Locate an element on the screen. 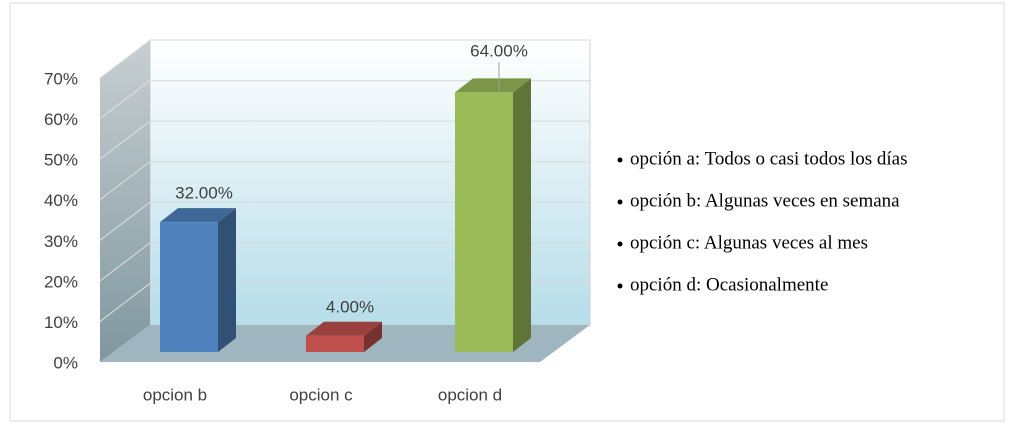 This screenshot has width=1011, height=427. annotation: opción b: Algunas veces en semana is located at coordinates (765, 200).